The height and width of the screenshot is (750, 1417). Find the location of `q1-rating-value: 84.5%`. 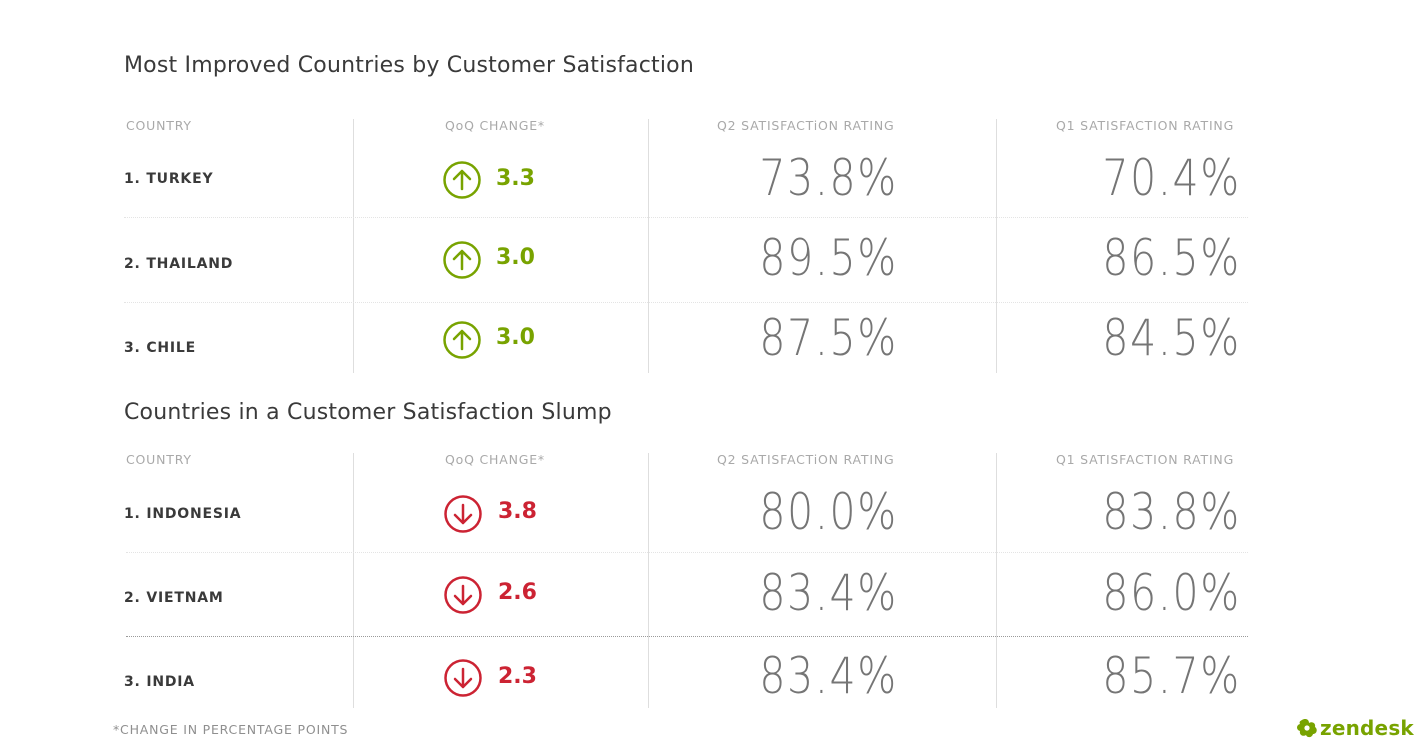

q1-rating-value: 84.5% is located at coordinates (1171, 338).